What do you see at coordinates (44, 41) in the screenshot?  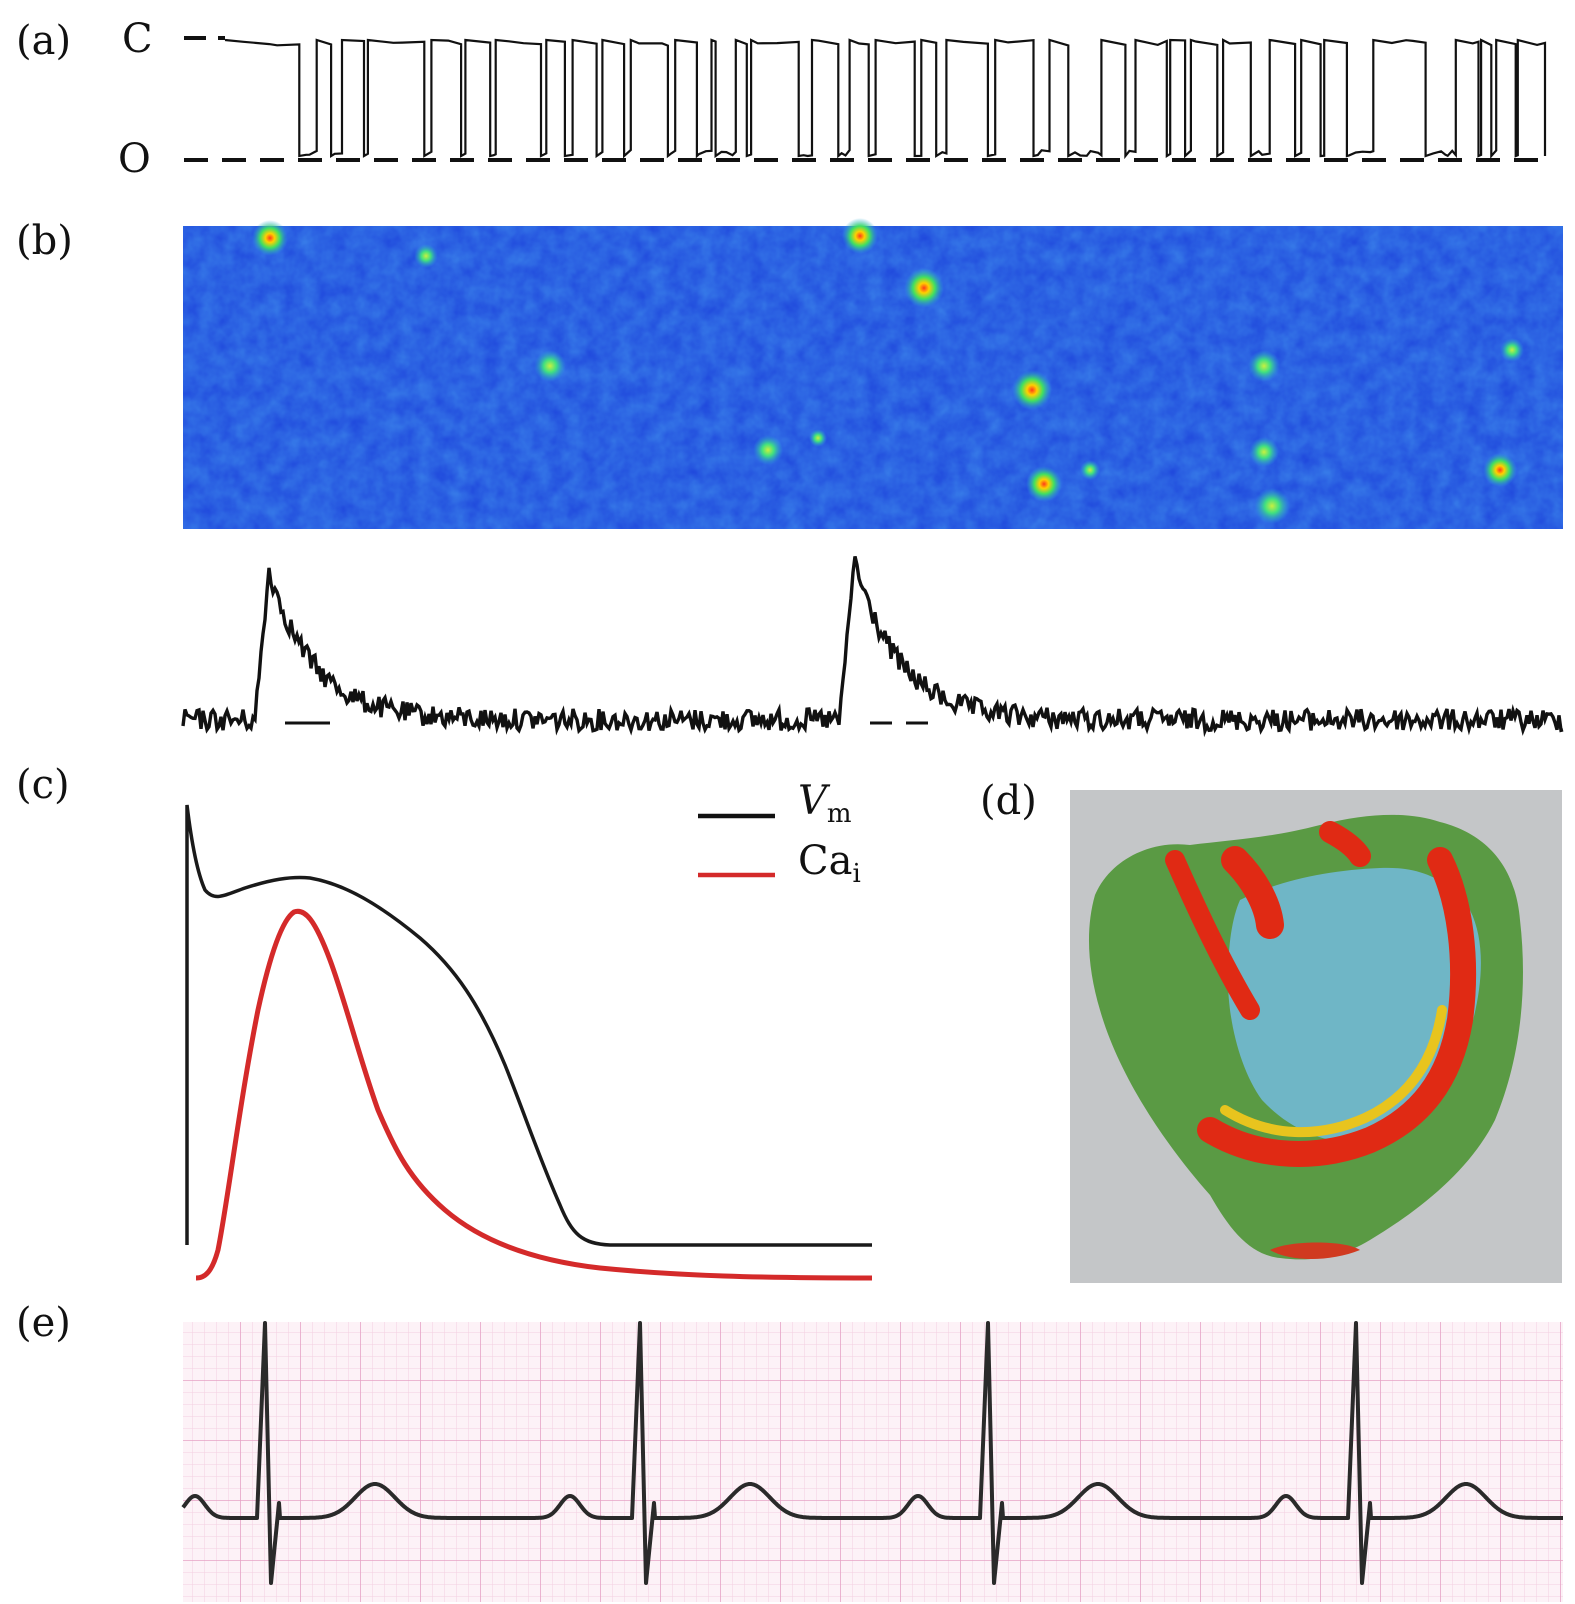 I see `panel-label-a: (a)` at bounding box center [44, 41].